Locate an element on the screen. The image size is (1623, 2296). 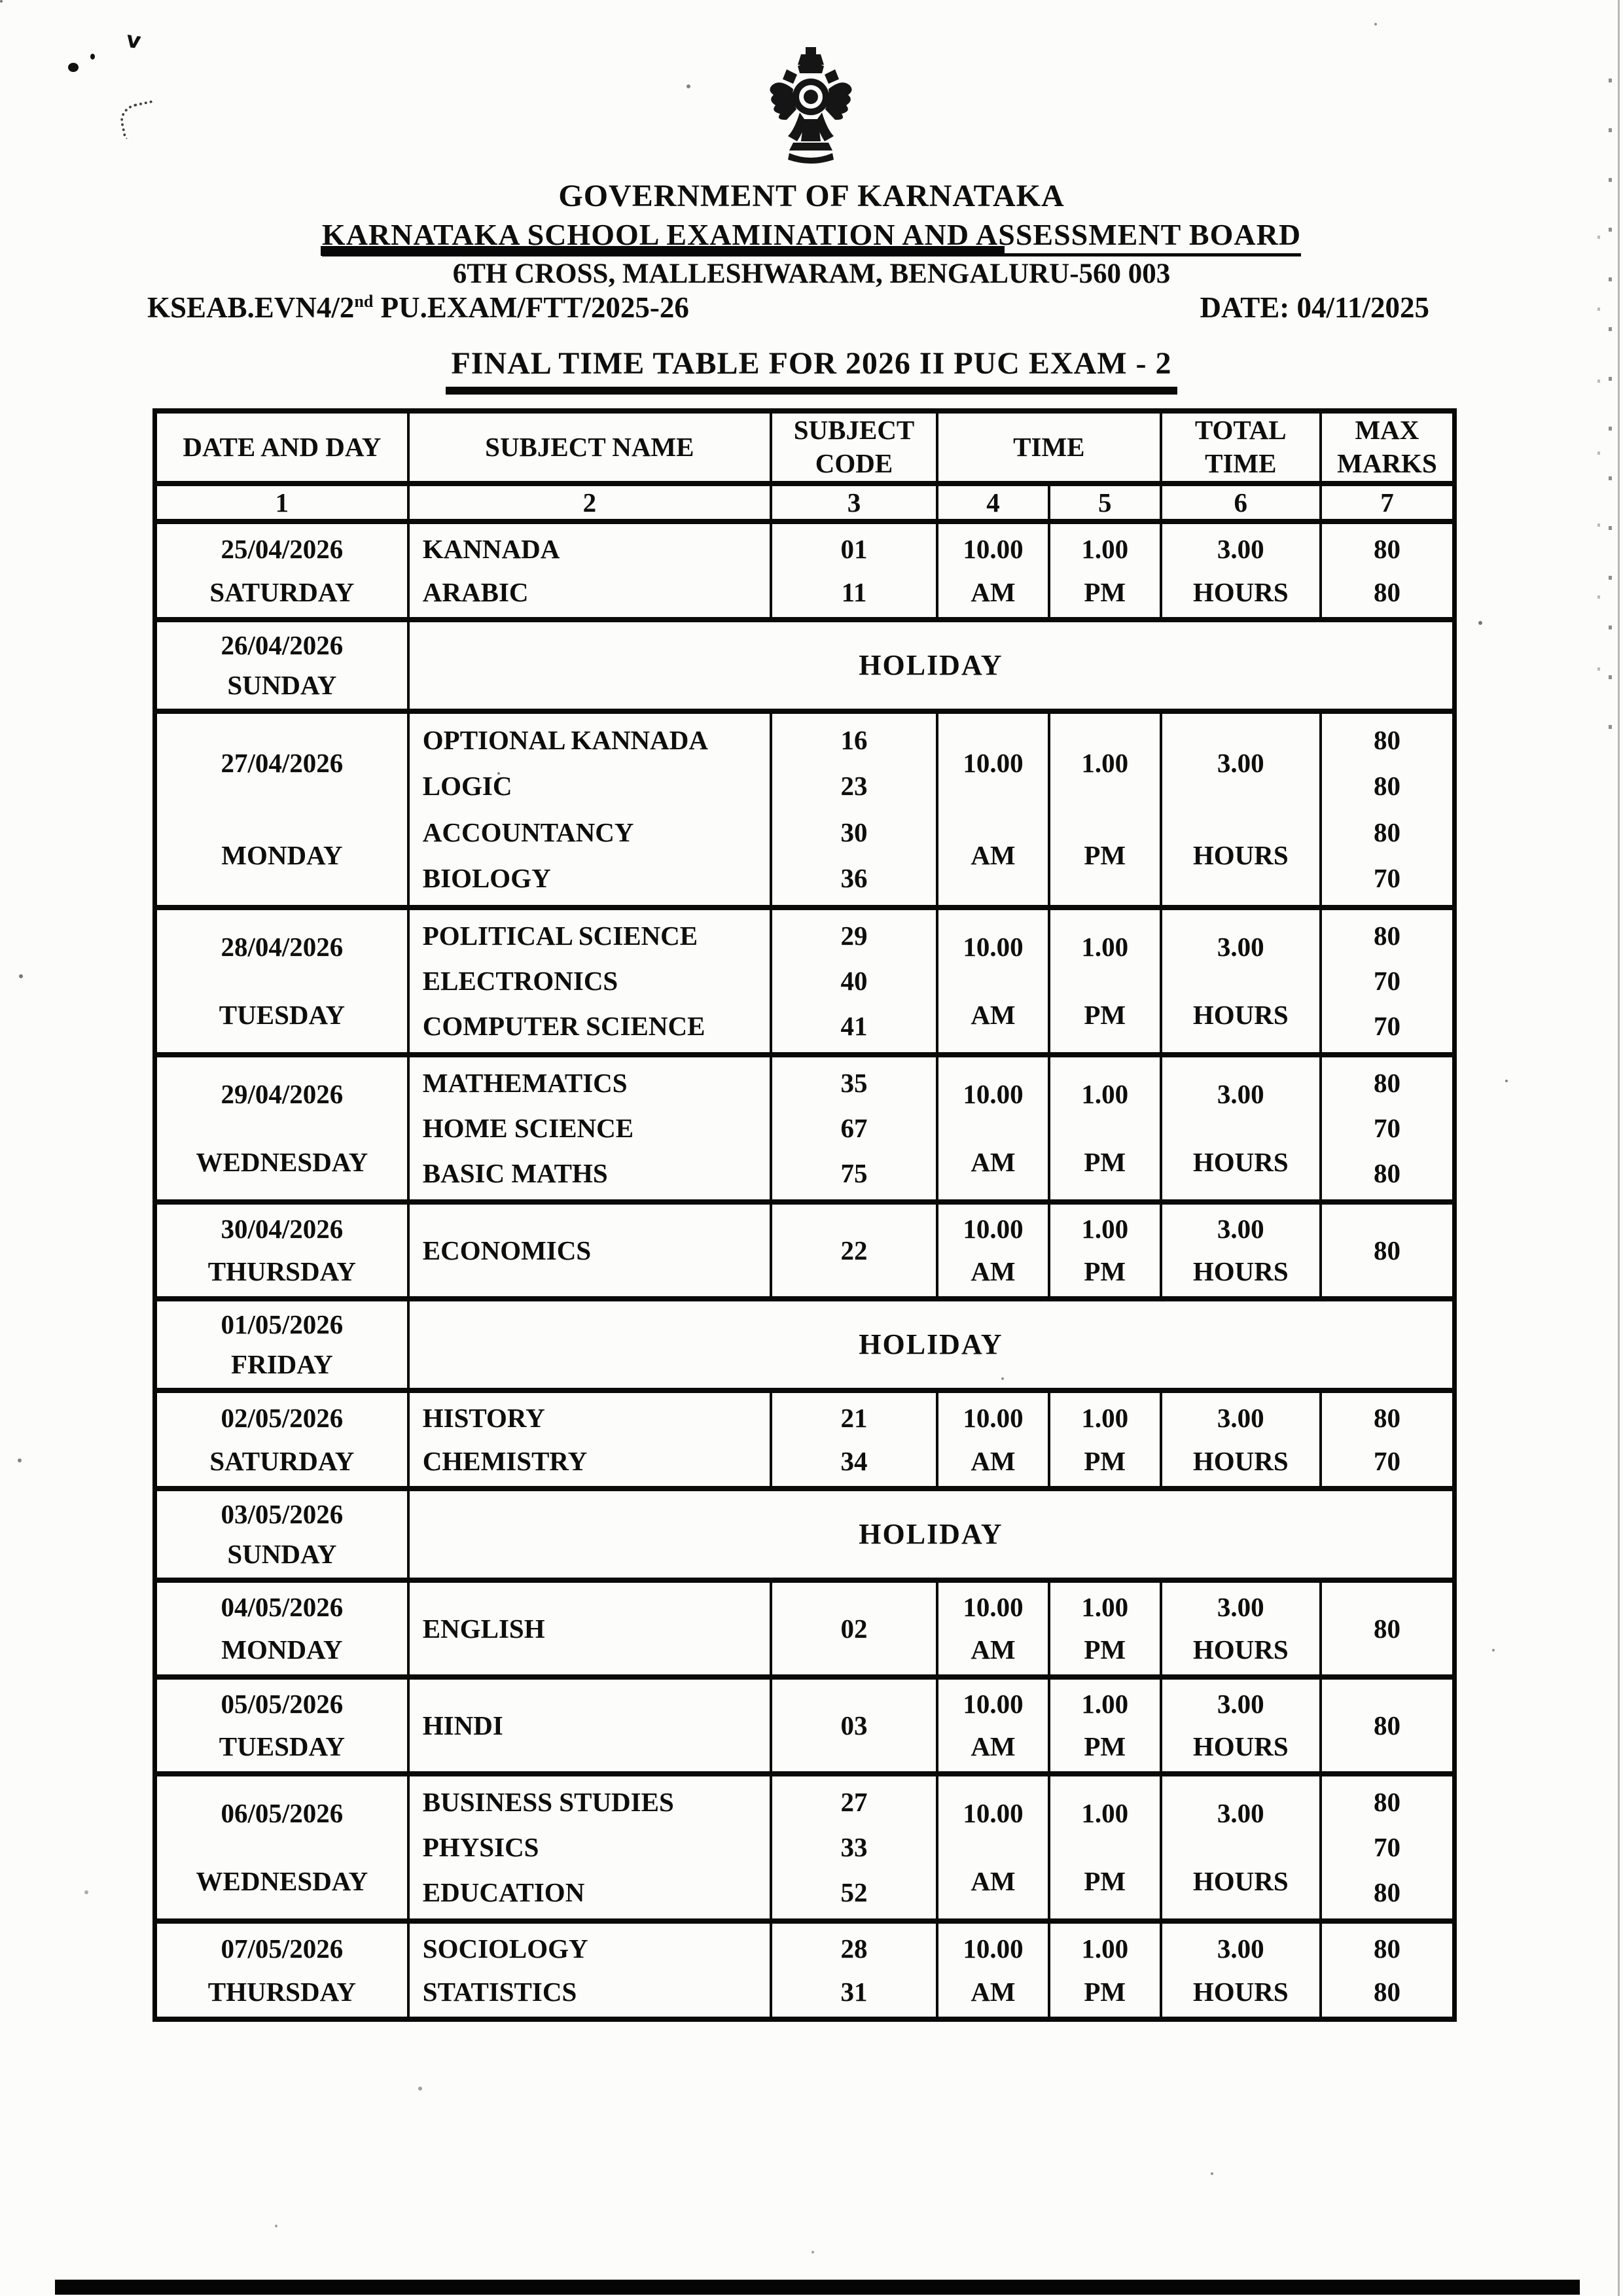
day-value: SUNDAY is located at coordinates (282, 1554).